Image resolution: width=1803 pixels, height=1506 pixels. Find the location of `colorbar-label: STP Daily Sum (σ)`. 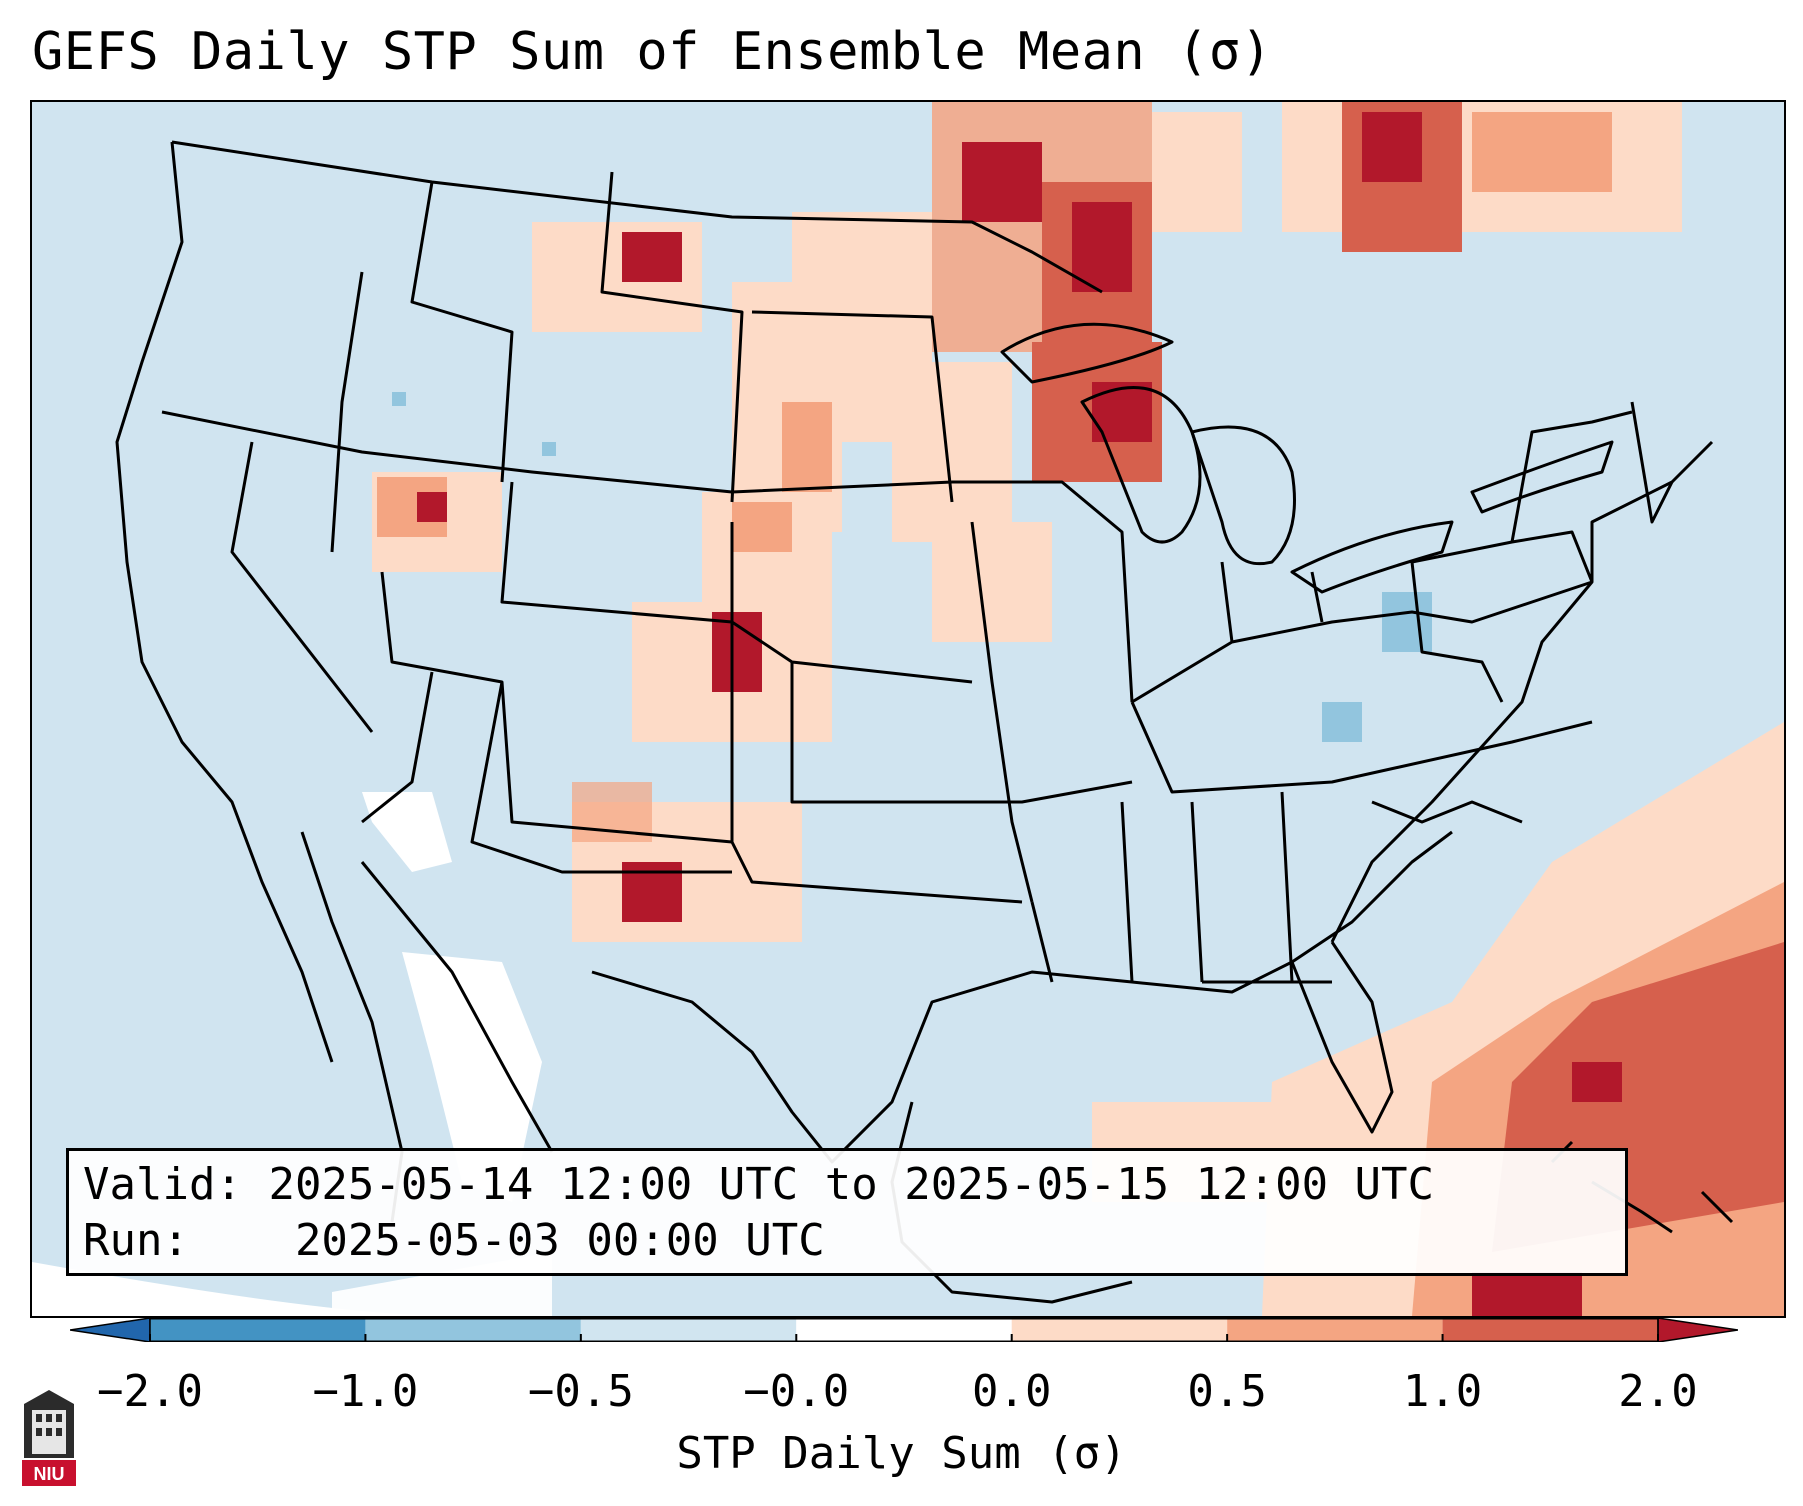

colorbar-label: STP Daily Sum (σ) is located at coordinates (901, 1453).